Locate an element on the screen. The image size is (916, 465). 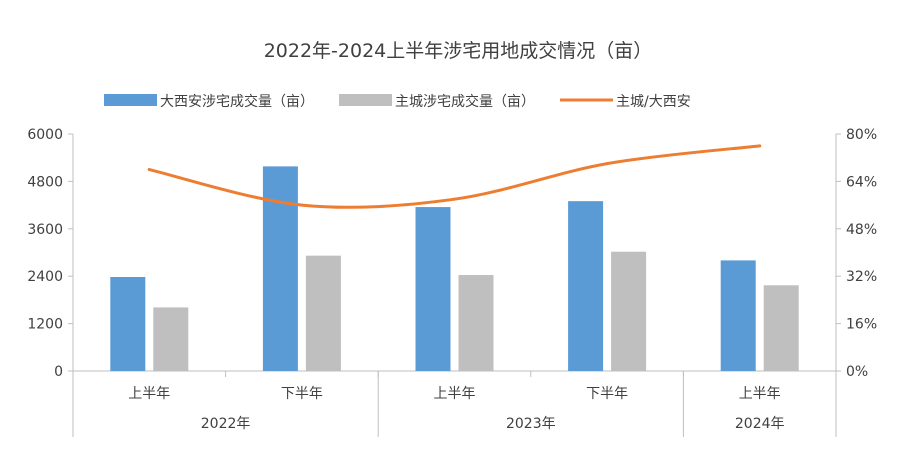
legend-label: 主城涉宅成交量（亩） is located at coordinates (465, 101).